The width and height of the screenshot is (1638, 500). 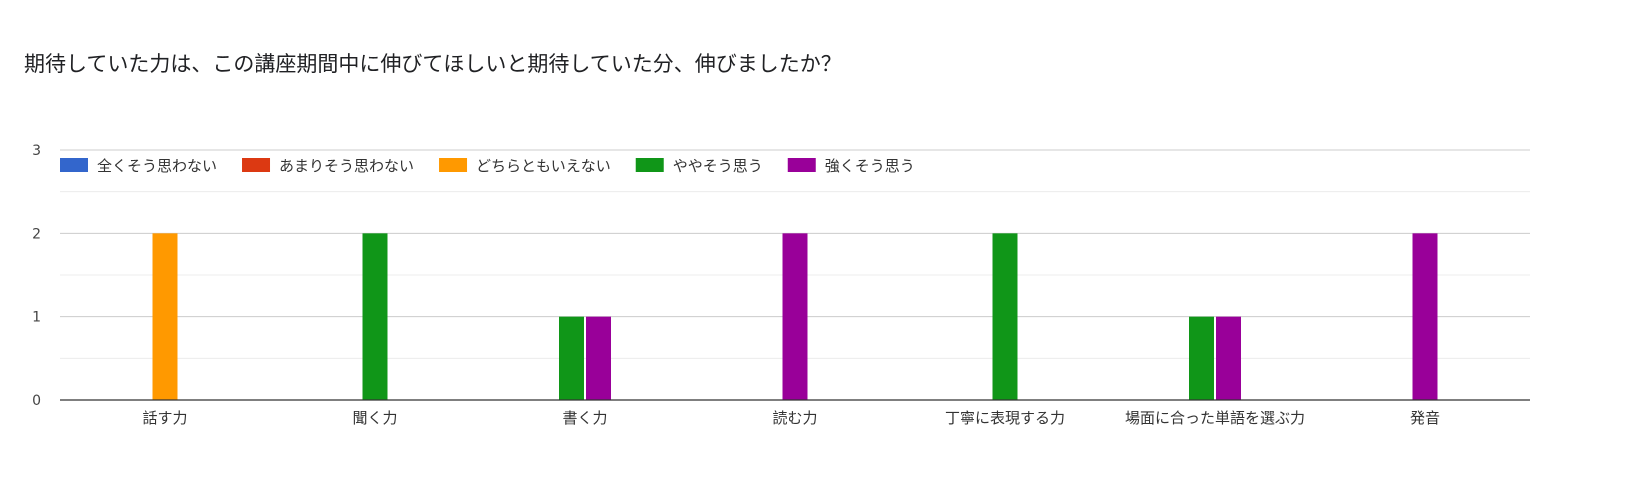 What do you see at coordinates (36, 151) in the screenshot?
I see `y-tick-label: 3` at bounding box center [36, 151].